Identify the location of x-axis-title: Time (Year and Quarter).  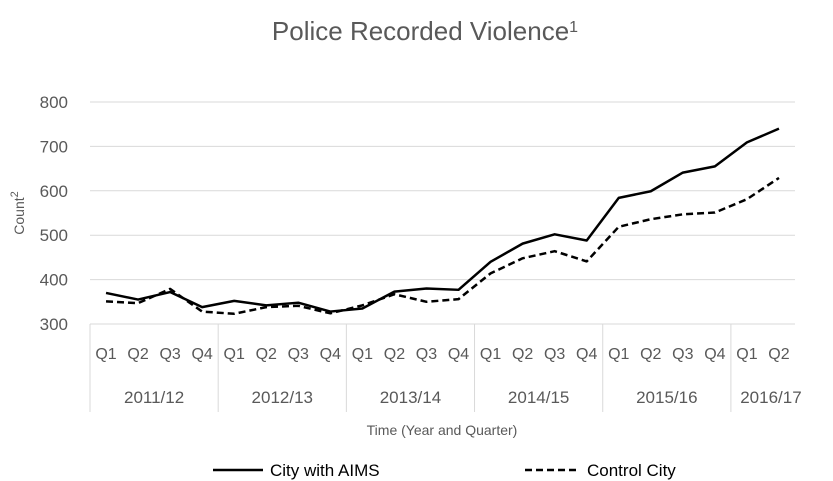
(442, 430).